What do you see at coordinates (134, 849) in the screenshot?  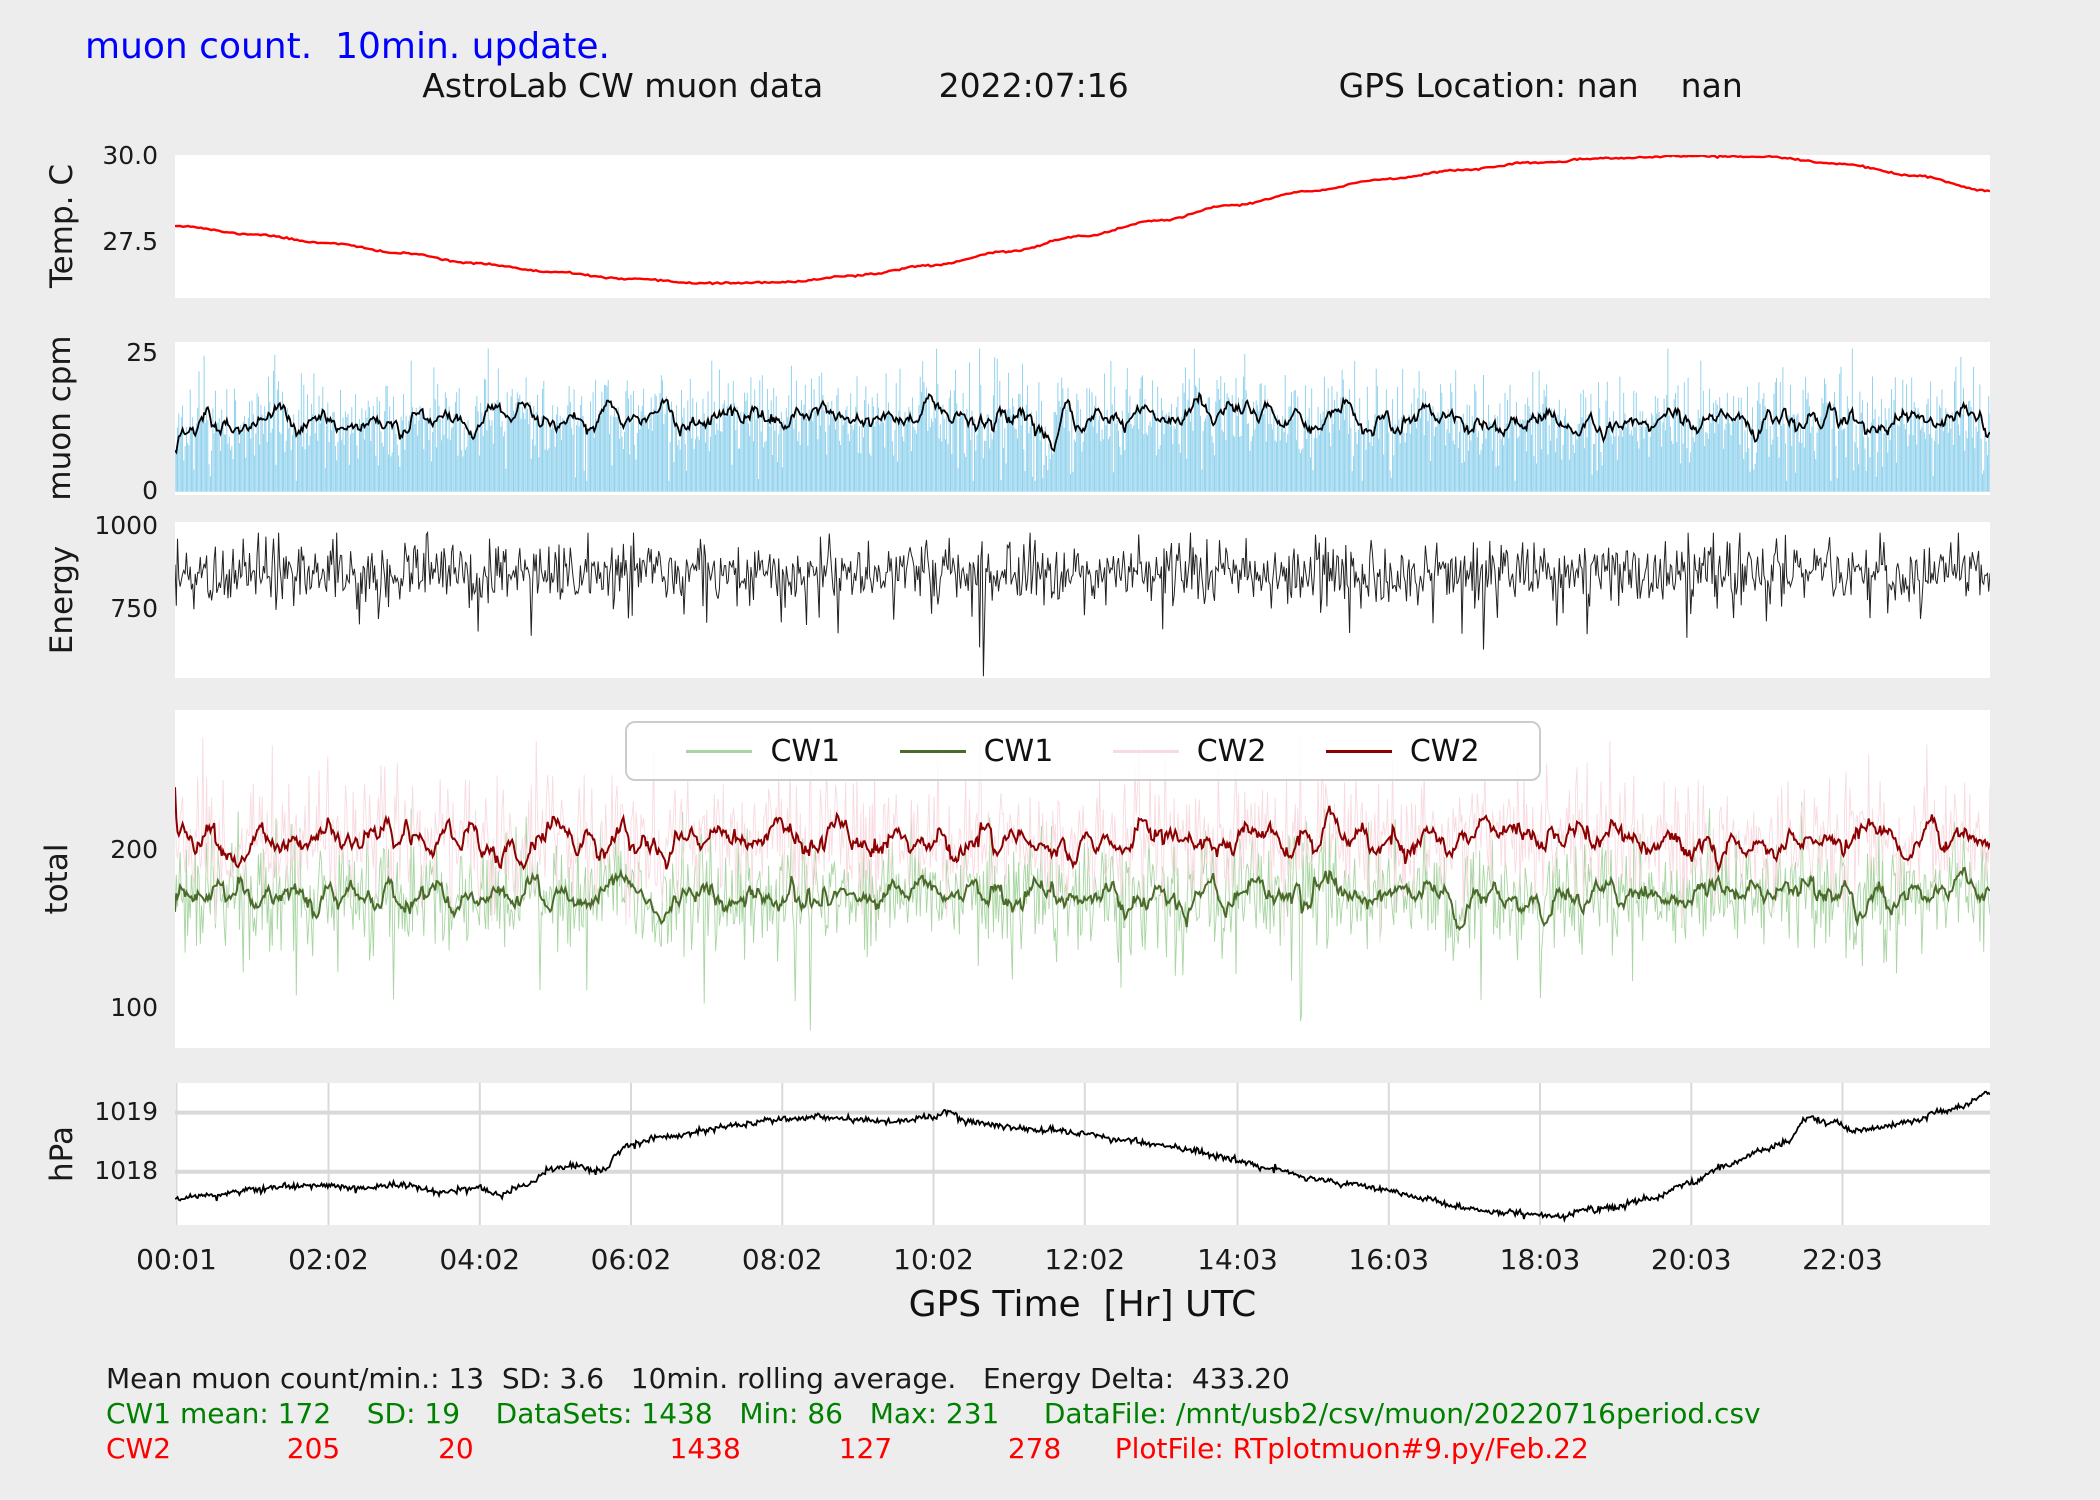 I see `y-tick-label: 200` at bounding box center [134, 849].